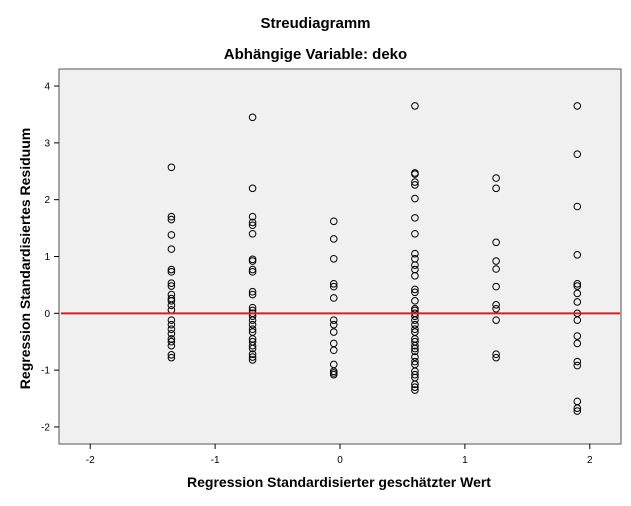 This screenshot has width=631, height=506. What do you see at coordinates (90, 460) in the screenshot?
I see `x-tick-label: -2` at bounding box center [90, 460].